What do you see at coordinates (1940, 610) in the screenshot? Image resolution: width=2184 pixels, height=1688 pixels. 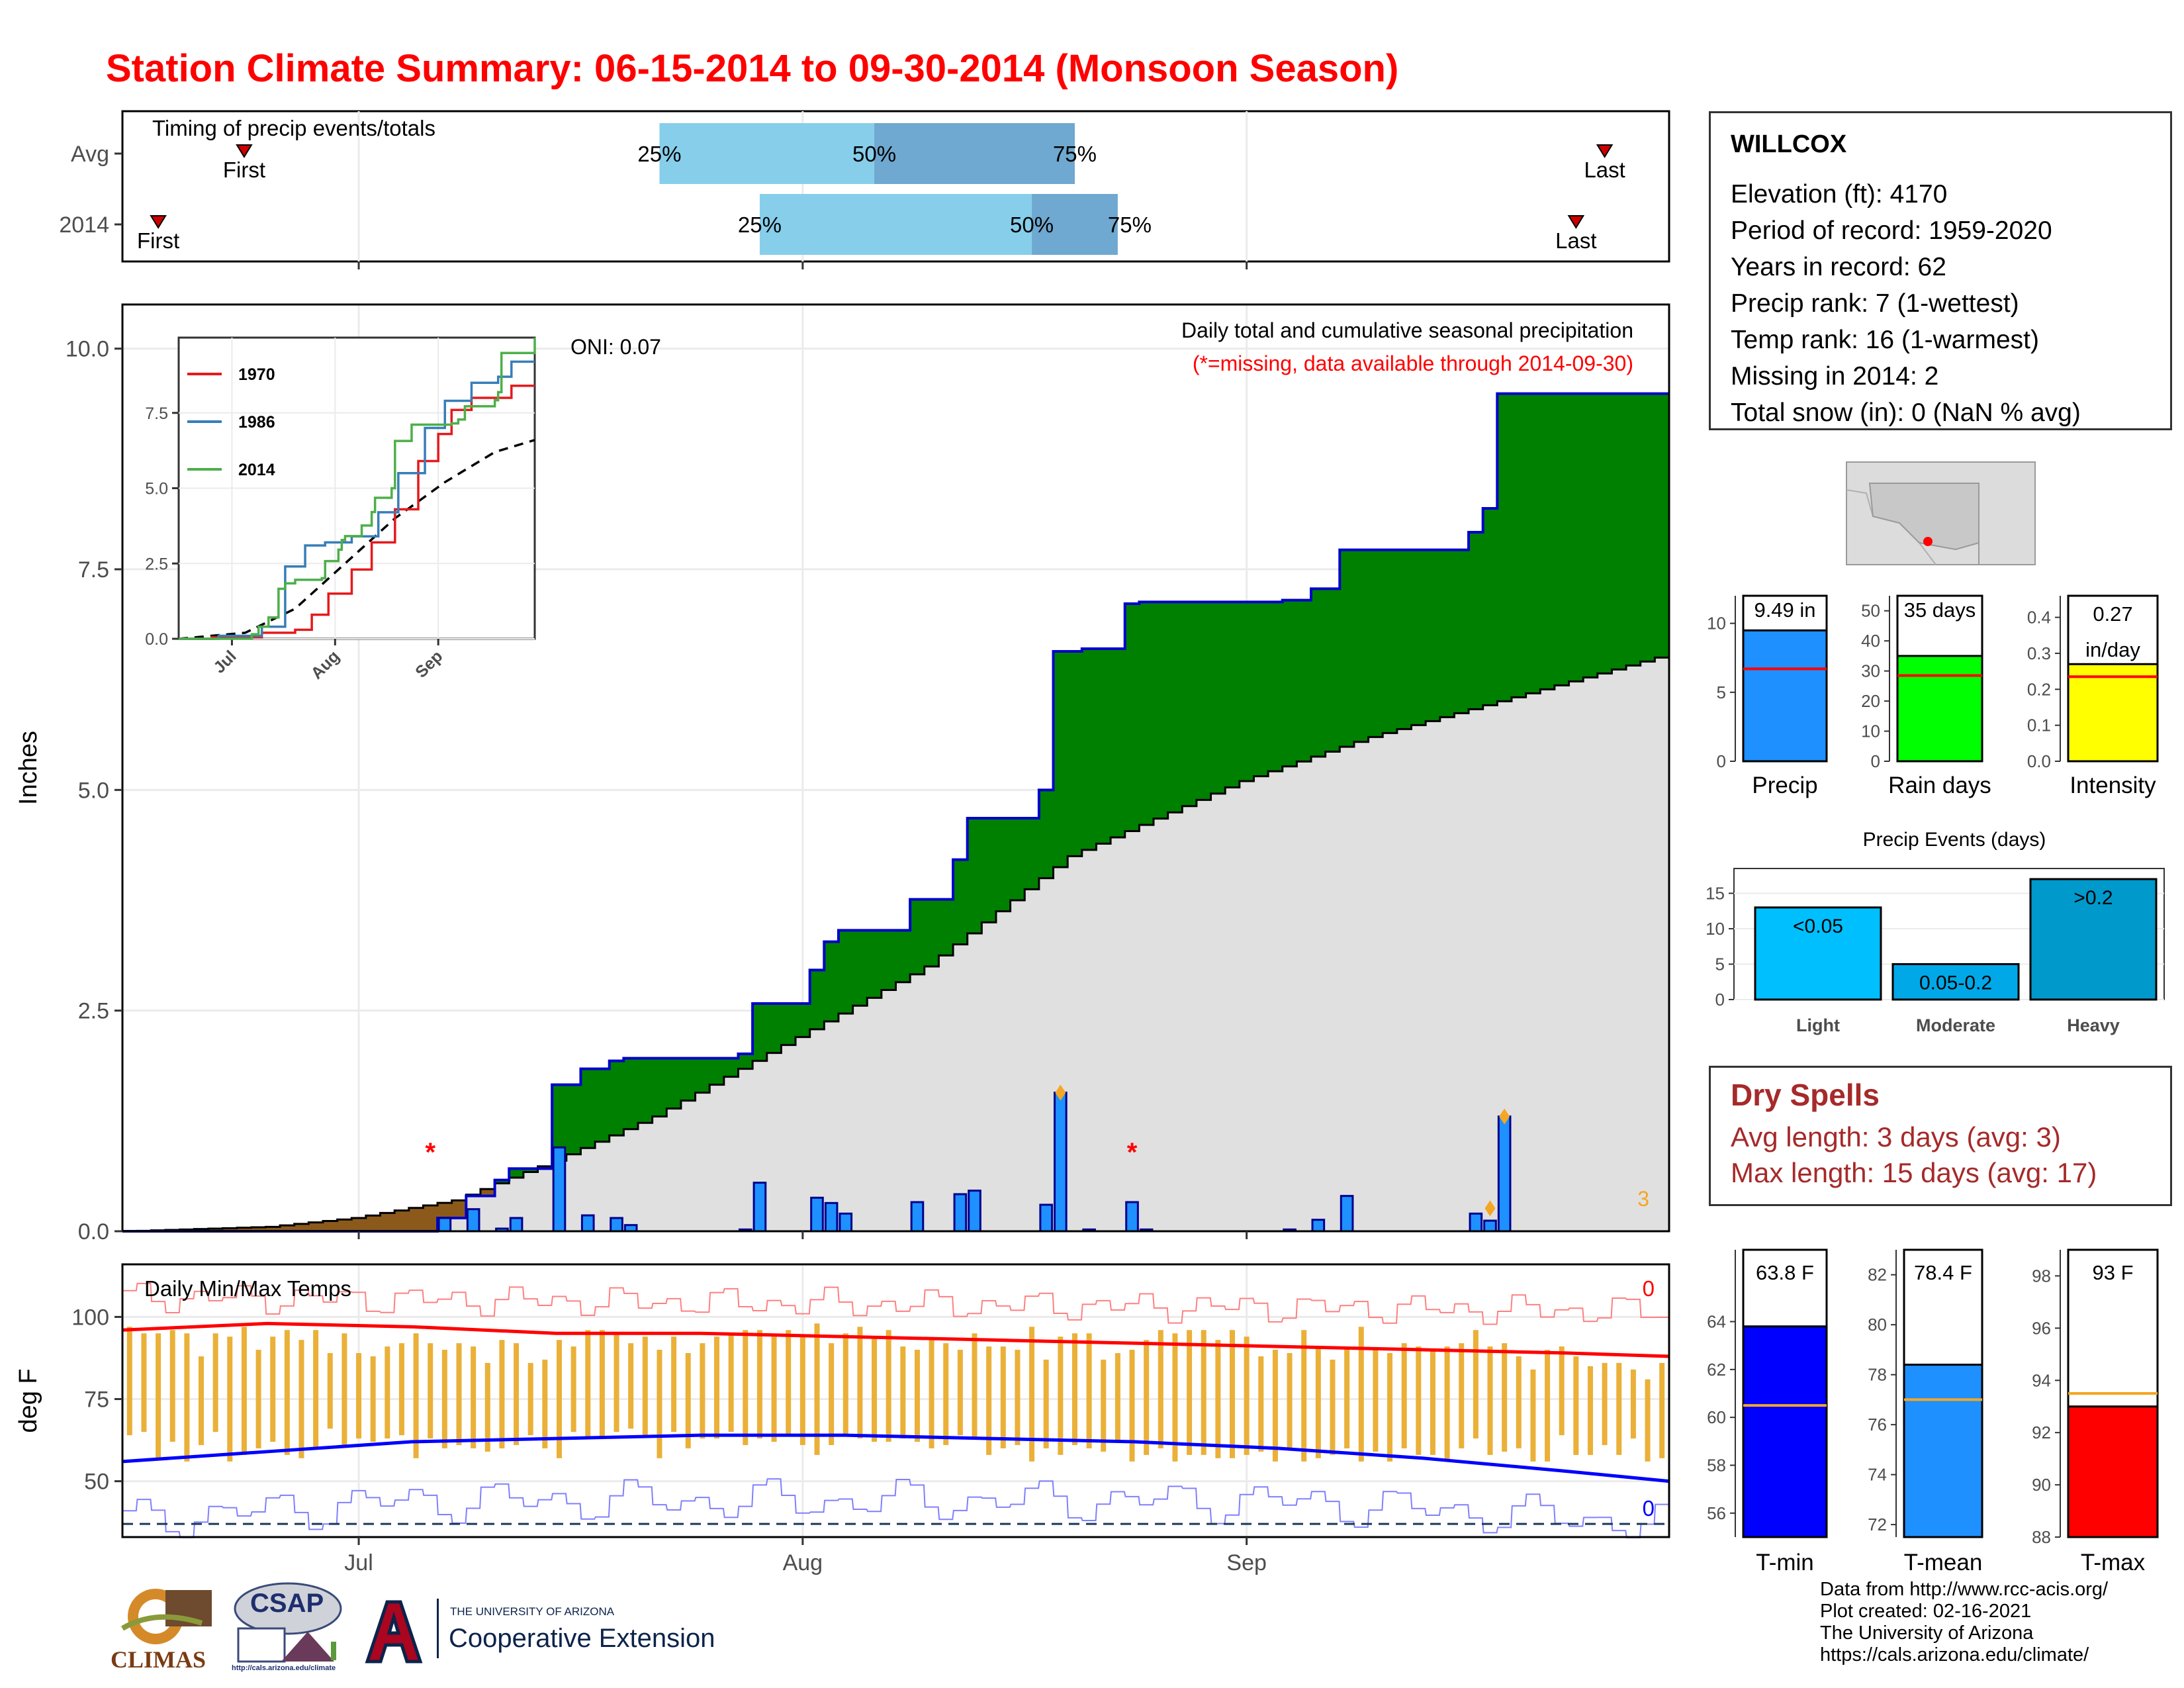 I see `precip-summary-value: 35 days` at bounding box center [1940, 610].